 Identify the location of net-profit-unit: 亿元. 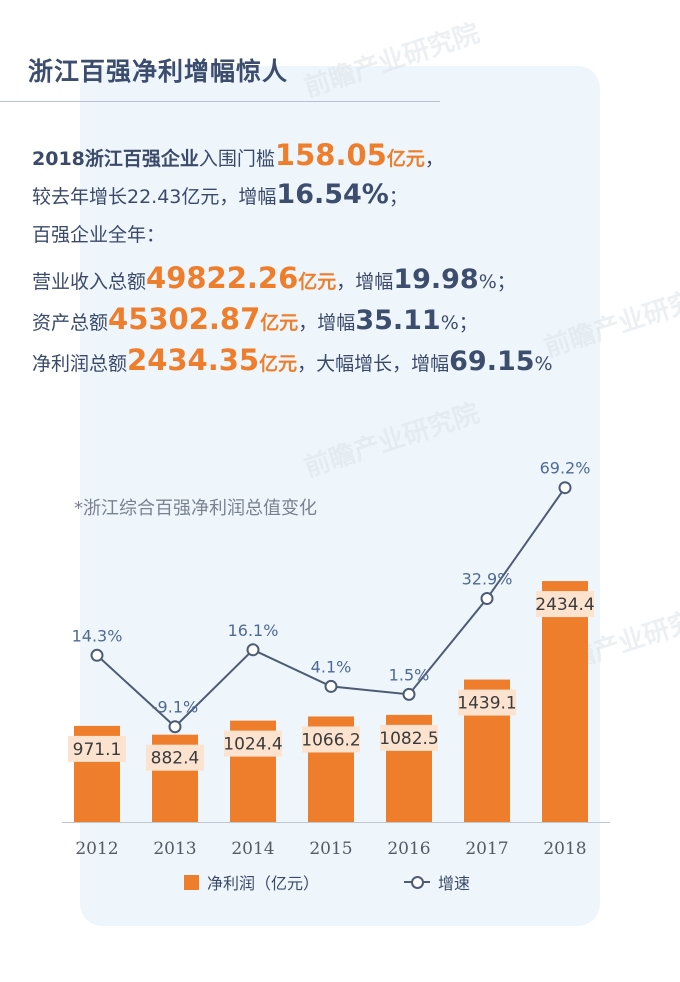
(278, 364).